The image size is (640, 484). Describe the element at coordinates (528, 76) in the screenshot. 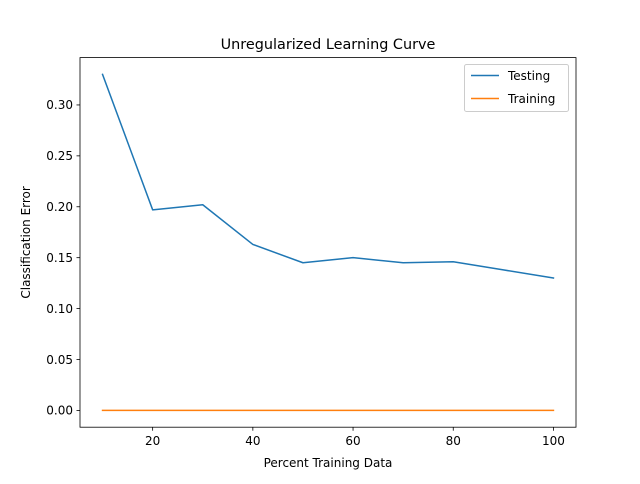

I see `legend-label-testing: Testing` at that location.